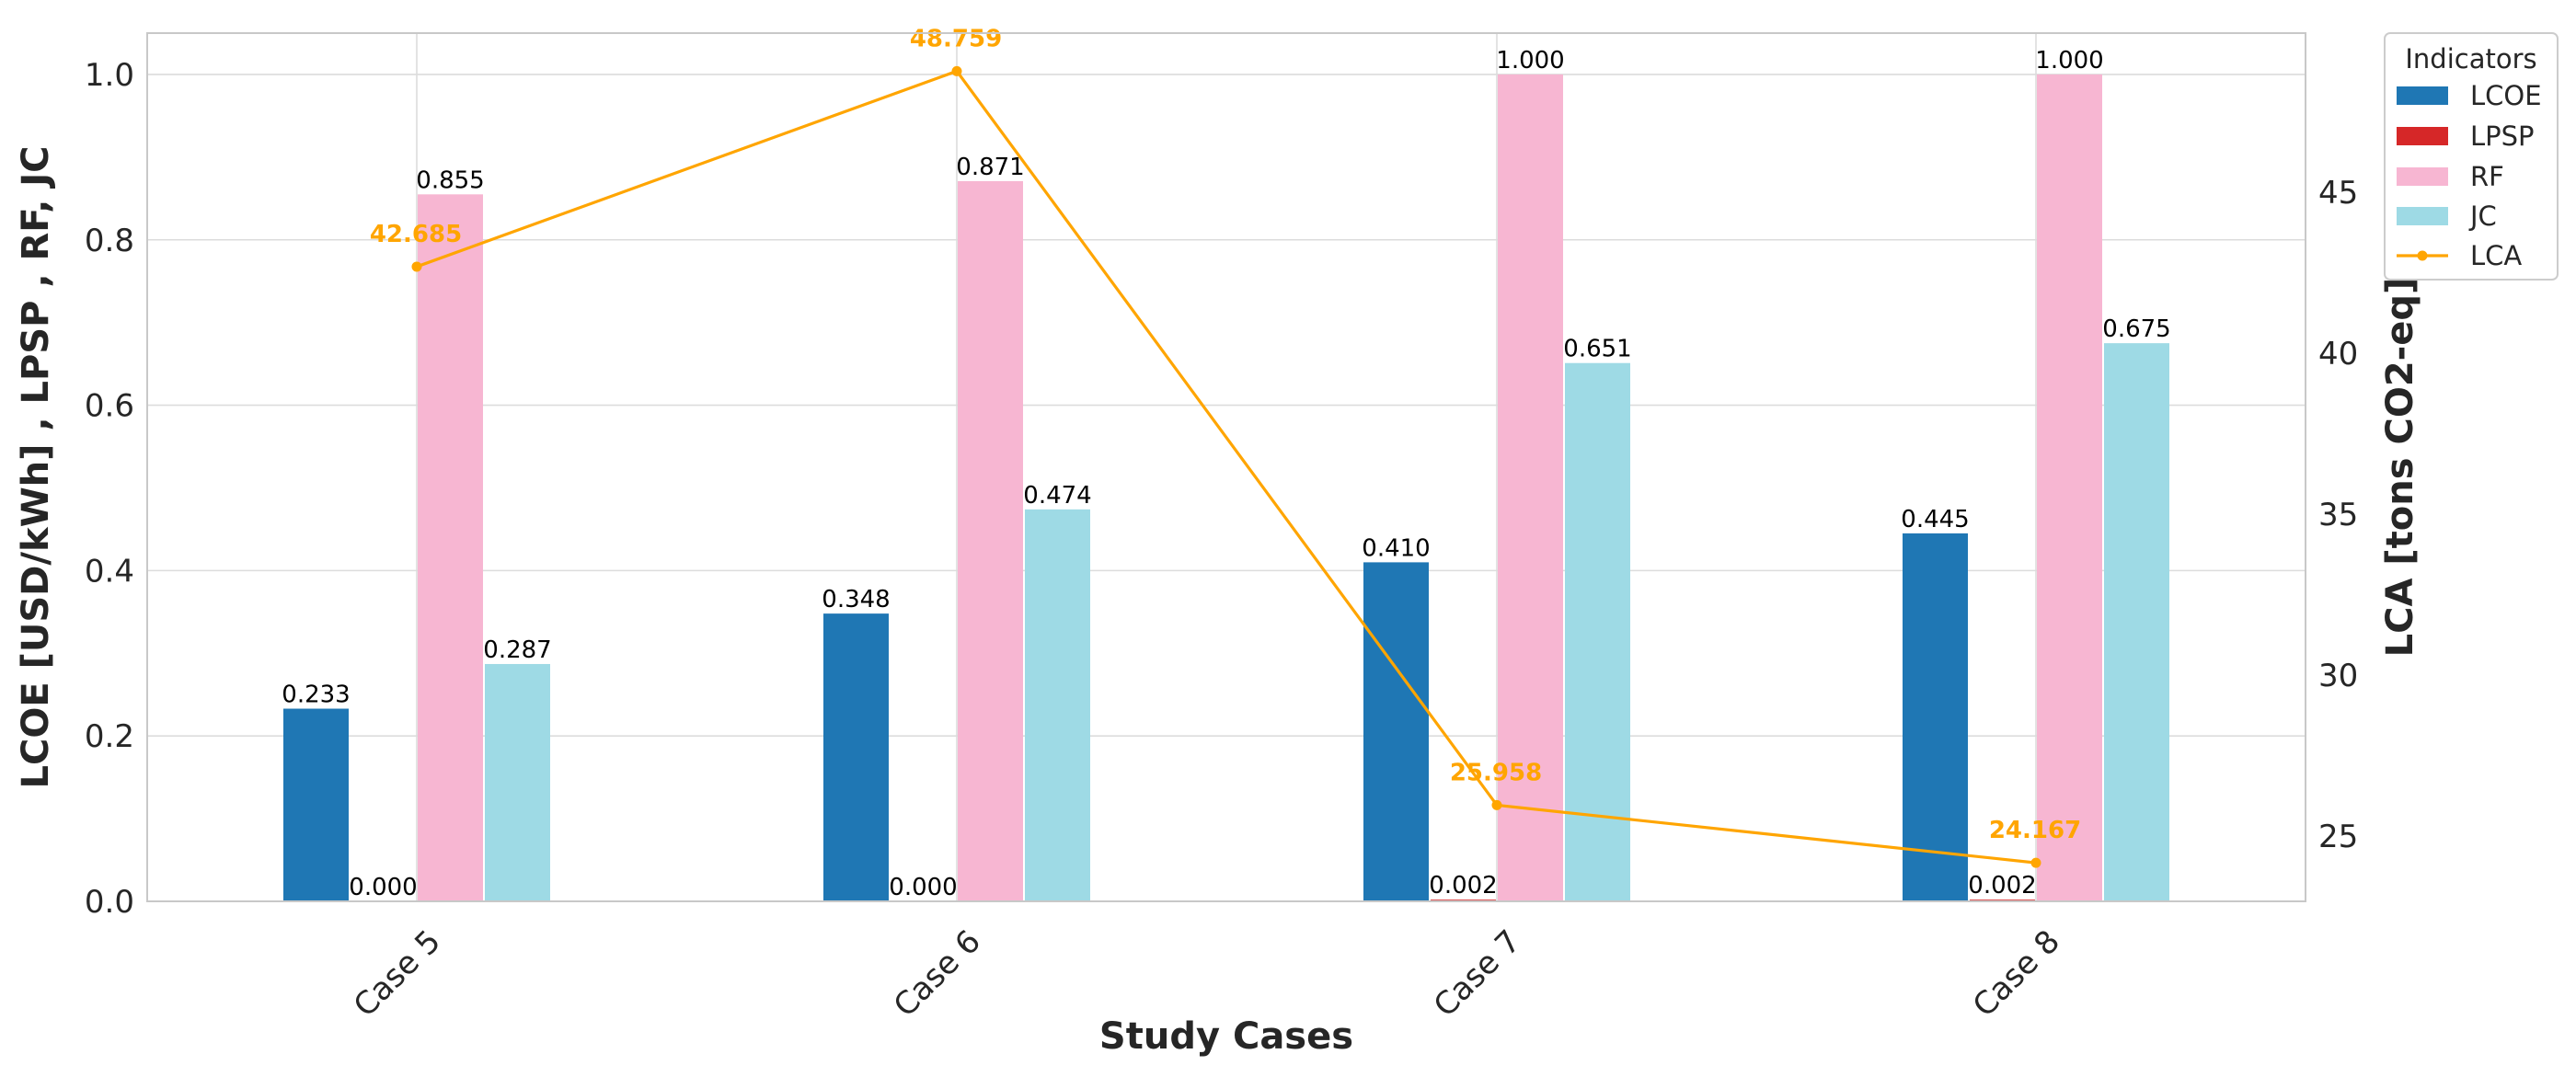  What do you see at coordinates (109, 571) in the screenshot?
I see `y-tick-label: 0.4` at bounding box center [109, 571].